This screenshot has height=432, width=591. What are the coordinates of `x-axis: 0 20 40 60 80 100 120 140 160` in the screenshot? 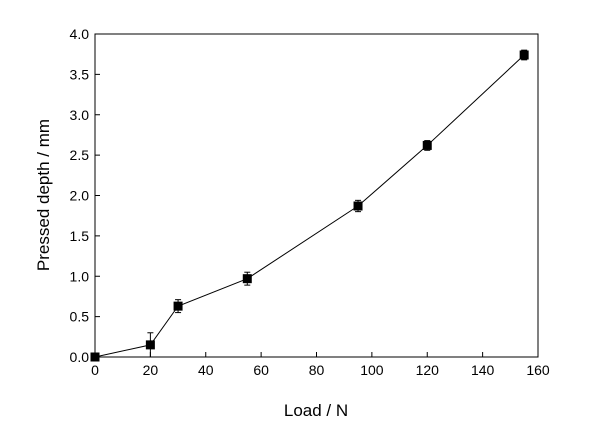 It's located at (320, 365).